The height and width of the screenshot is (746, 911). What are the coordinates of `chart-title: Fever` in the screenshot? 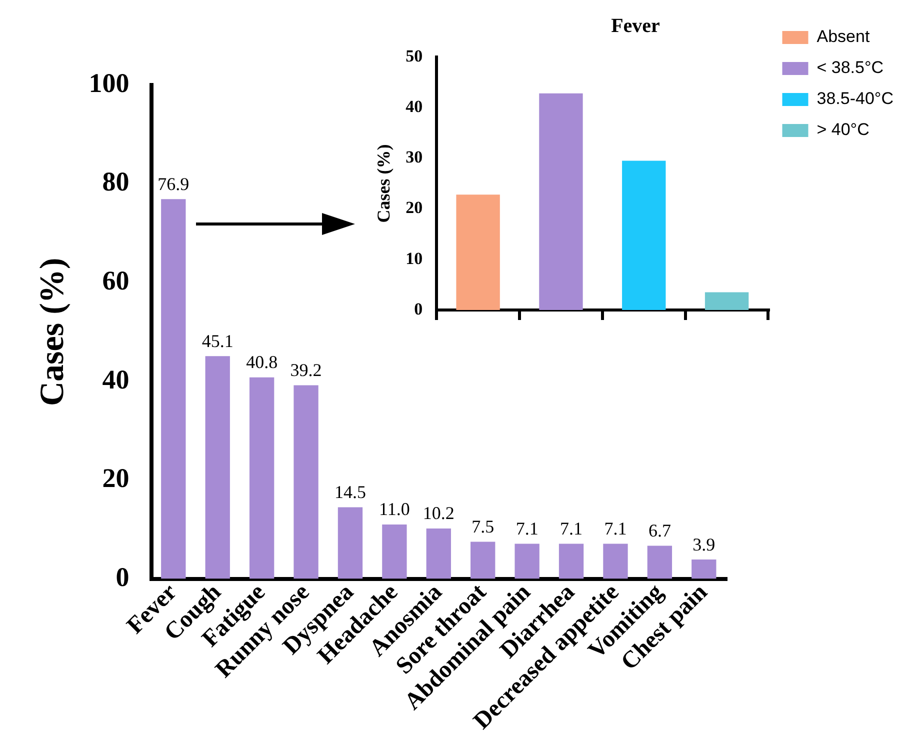 It's located at (635, 26).